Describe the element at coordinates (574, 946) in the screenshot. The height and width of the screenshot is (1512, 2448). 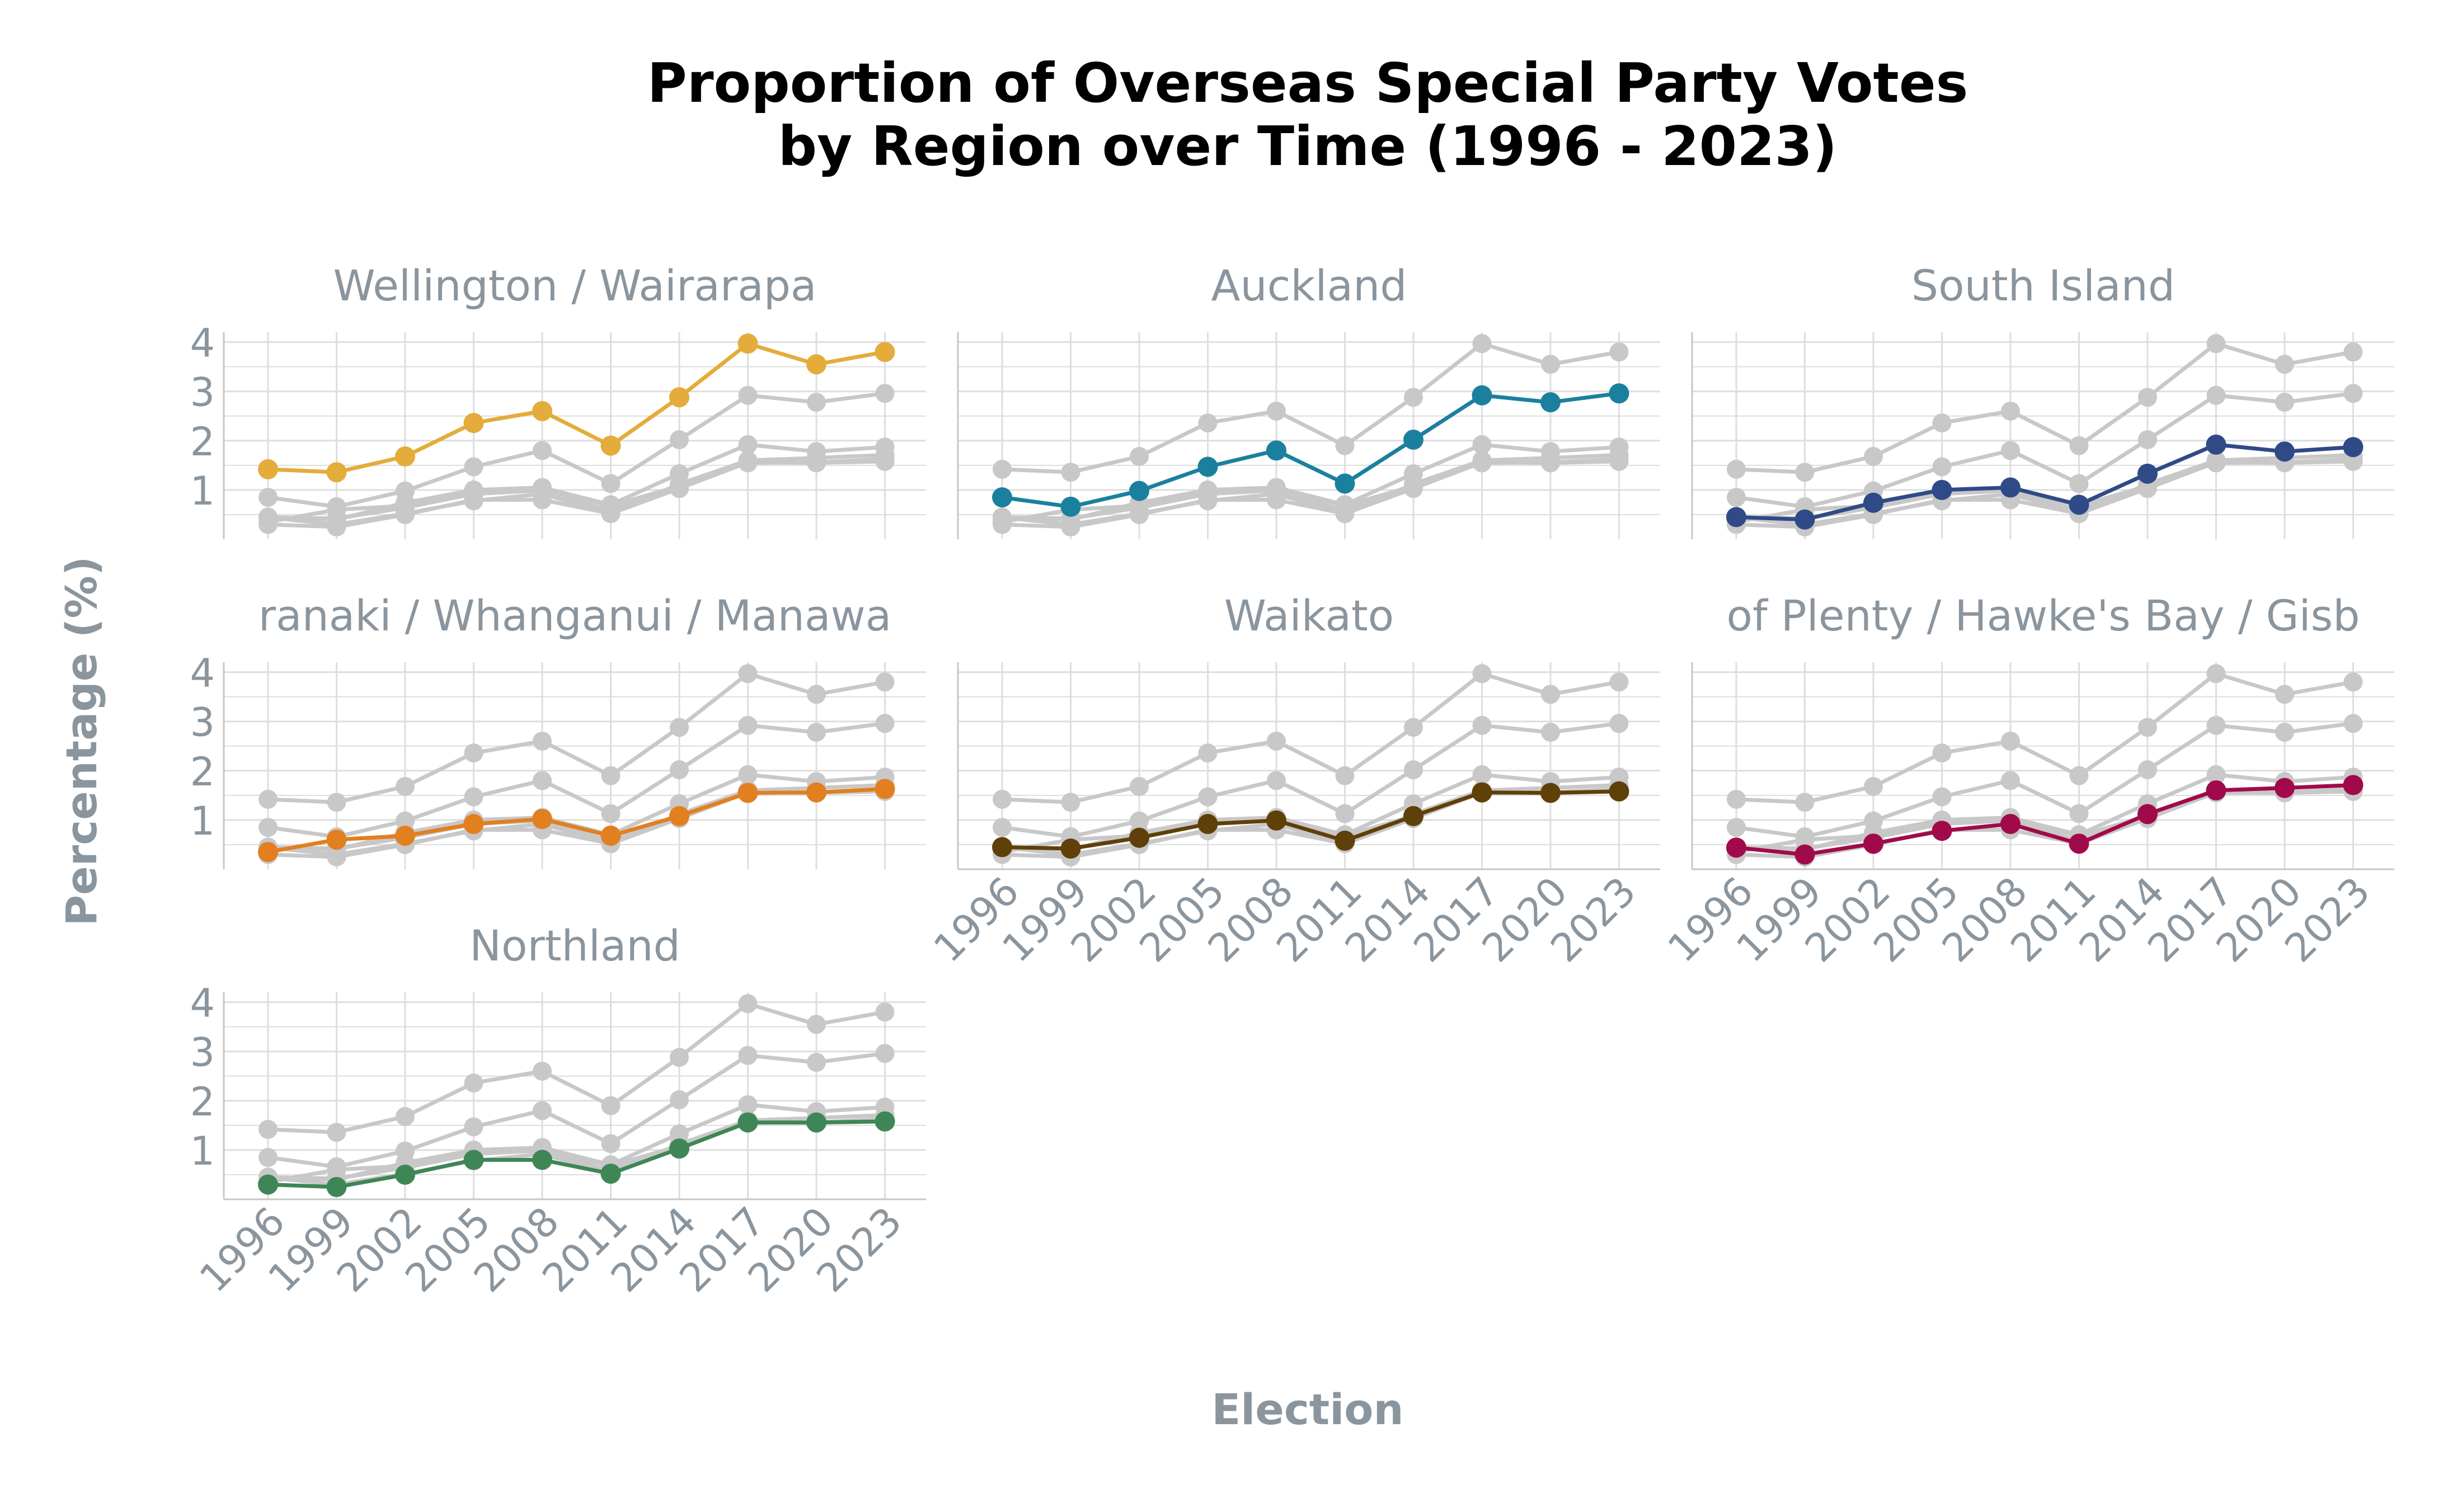
I see `panel-title: Northland` at that location.